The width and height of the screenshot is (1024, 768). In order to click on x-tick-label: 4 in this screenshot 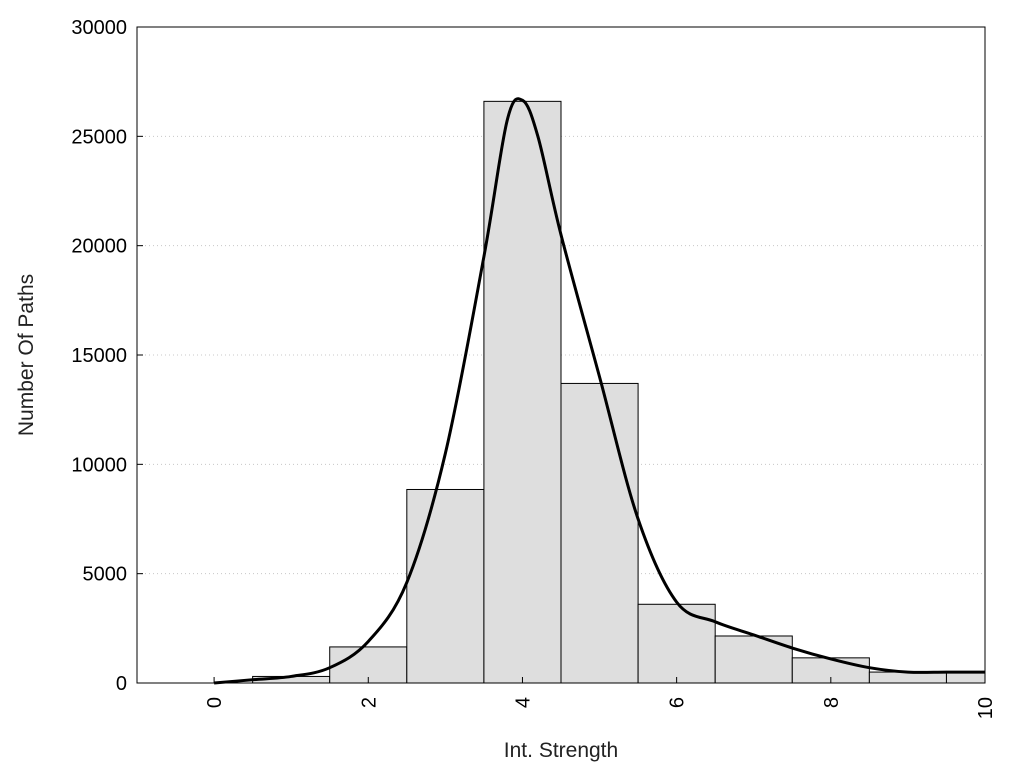, I will do `click(523, 702)`.